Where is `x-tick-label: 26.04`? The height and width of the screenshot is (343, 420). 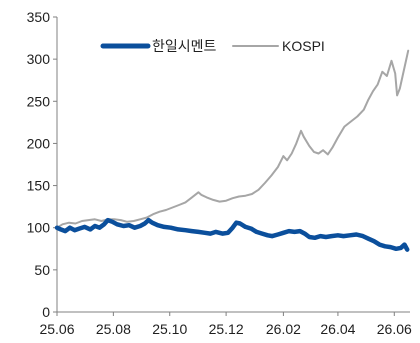 x-tick-label: 26.04 is located at coordinates (337, 329).